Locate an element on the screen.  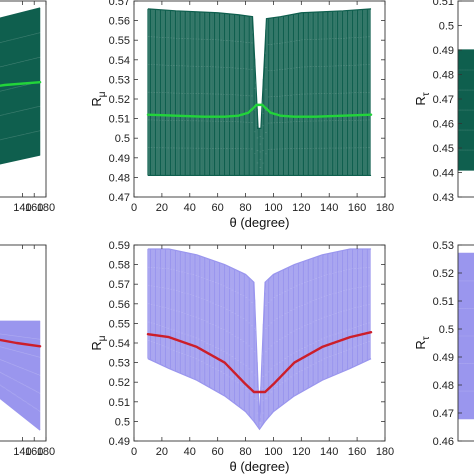
panel-top-right: 0.43 0.44 0.45 0.46 0.47 0.48 0.49 0.5 0.51 Rτ is located at coordinates (443, 102).